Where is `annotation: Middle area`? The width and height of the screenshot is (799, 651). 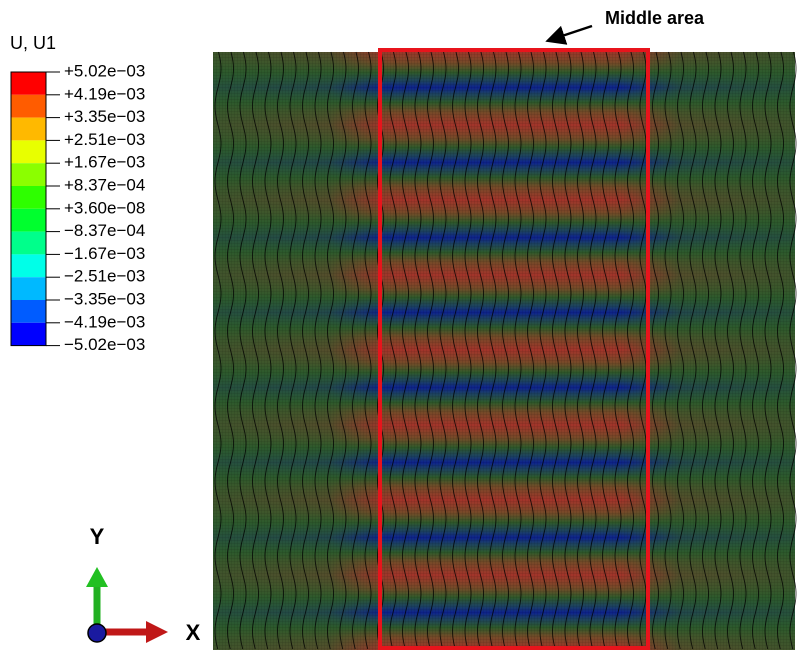
annotation: Middle area is located at coordinates (655, 18).